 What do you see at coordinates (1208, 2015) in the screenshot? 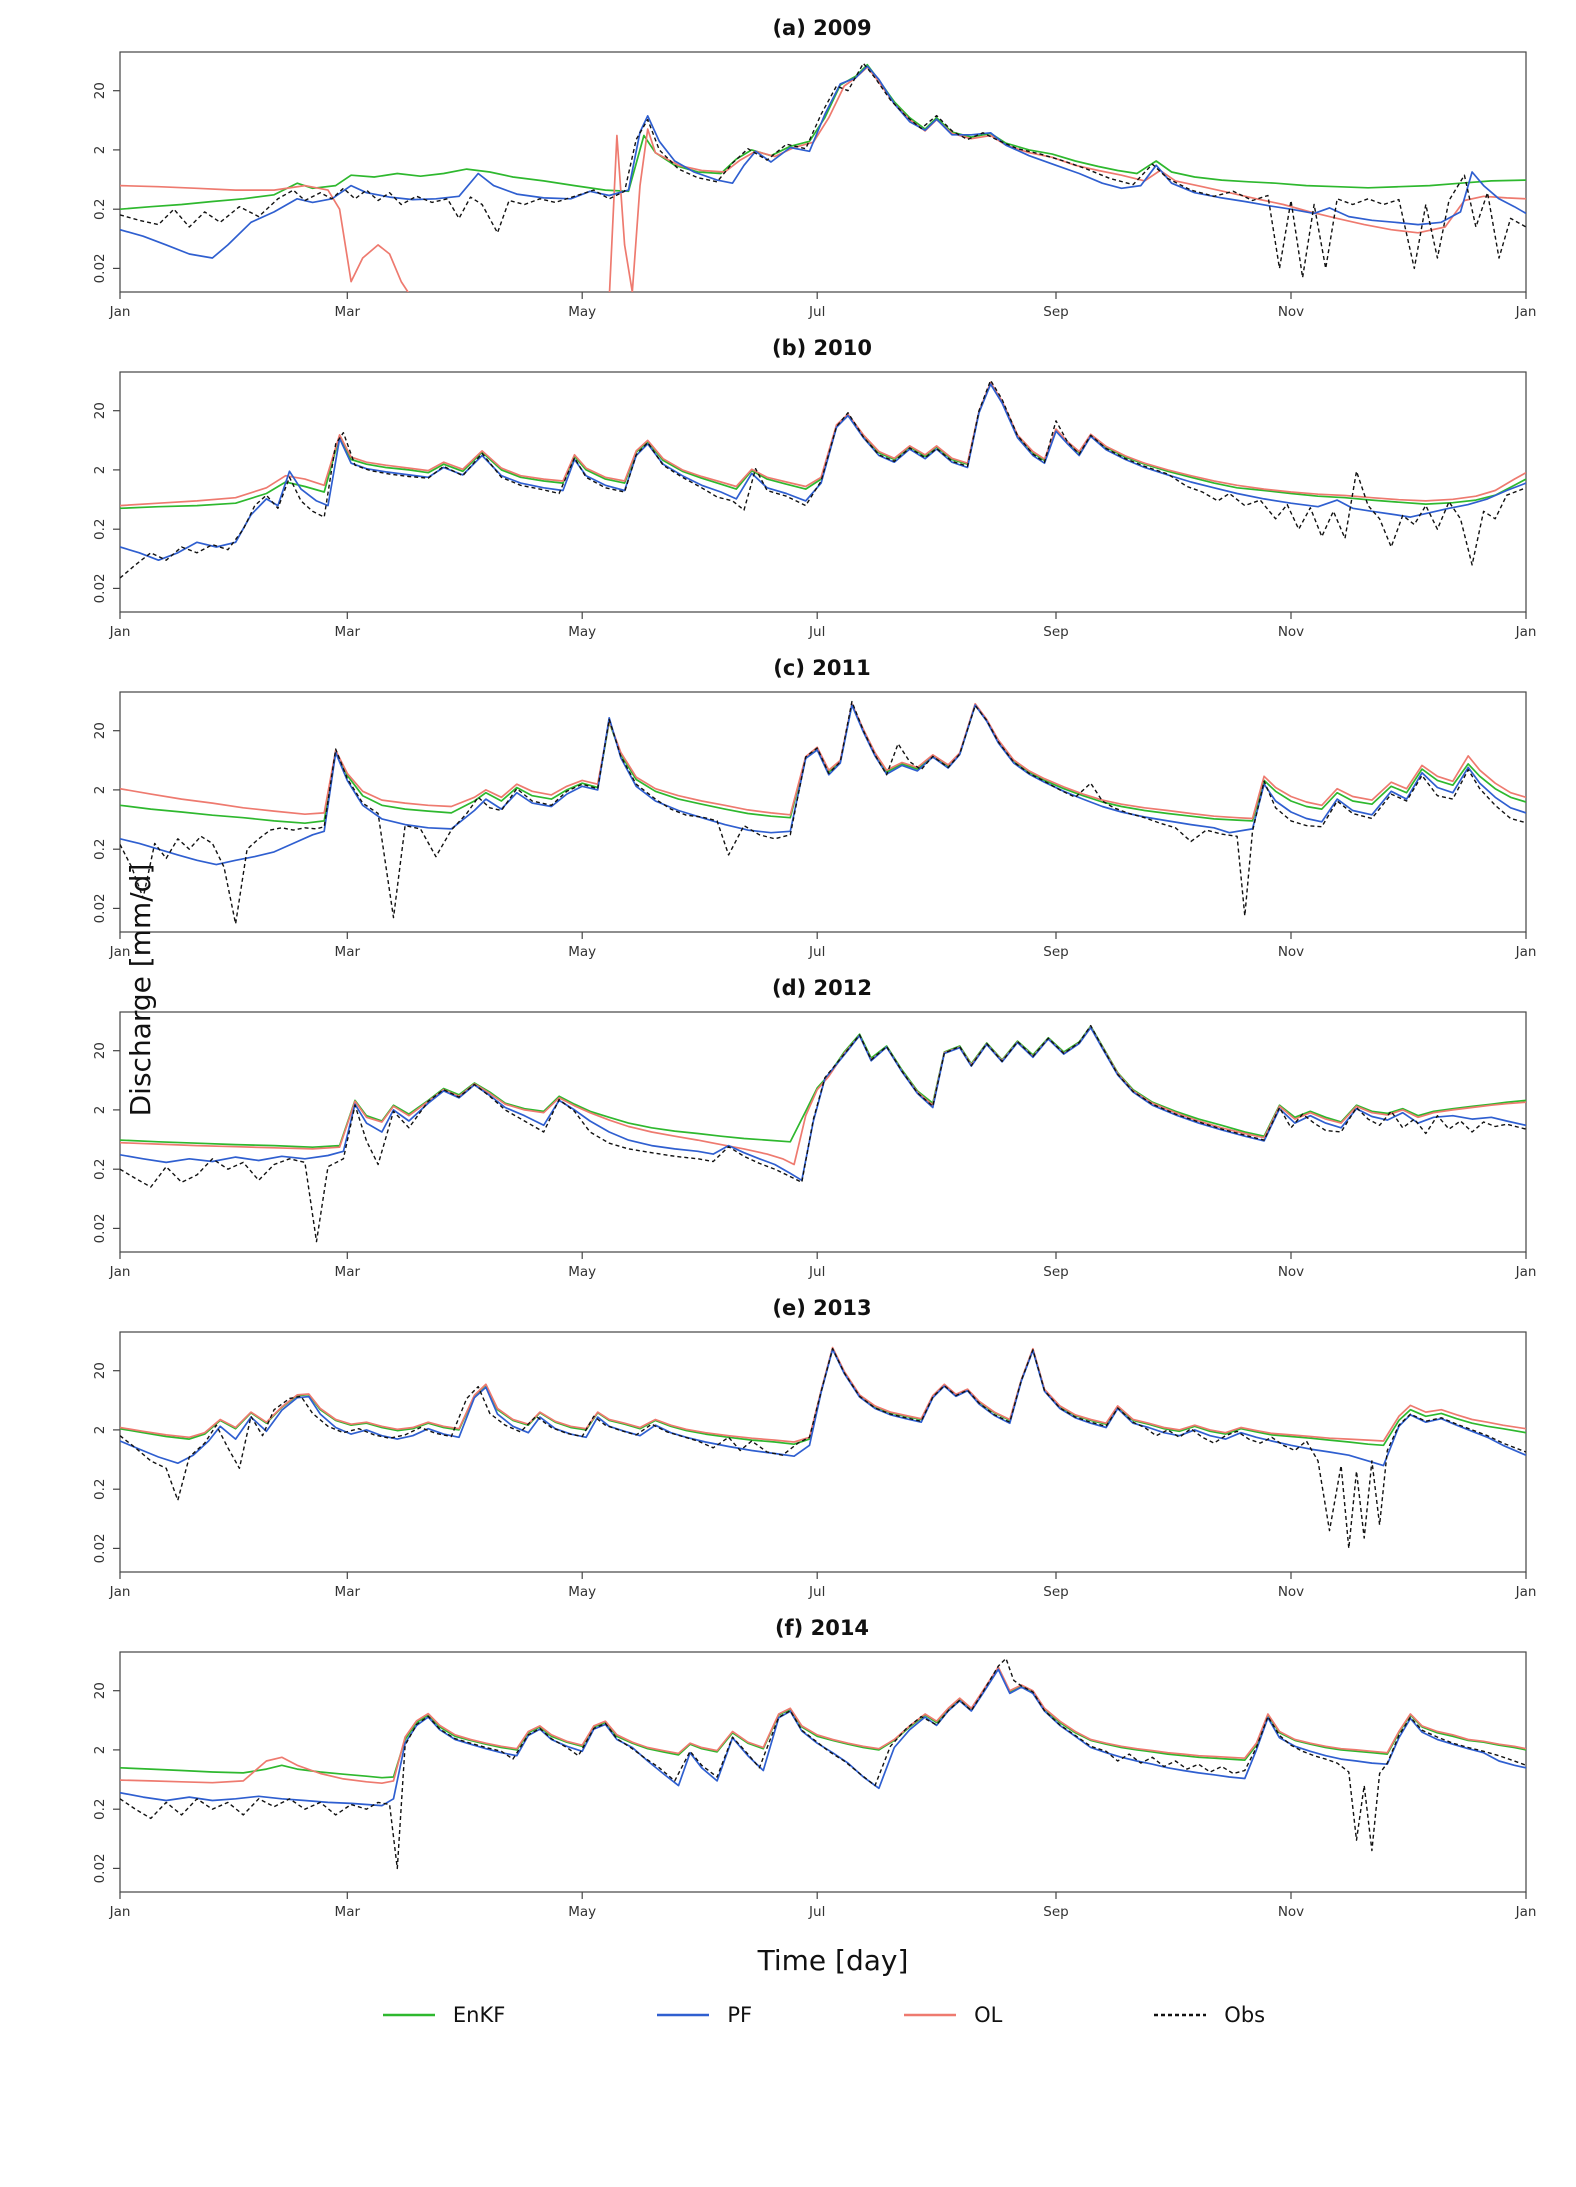
I see `legend-item-obs: Obs` at bounding box center [1208, 2015].